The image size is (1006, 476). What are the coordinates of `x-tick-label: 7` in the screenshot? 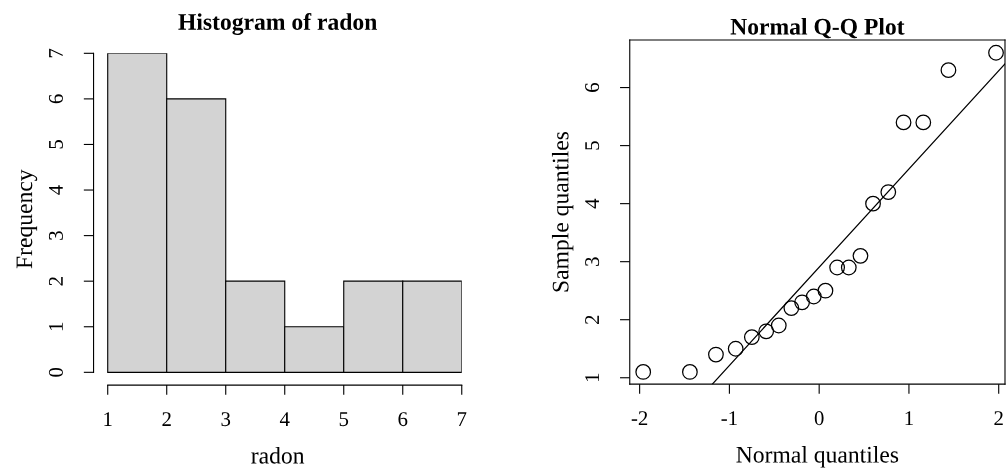 It's located at (462, 419).